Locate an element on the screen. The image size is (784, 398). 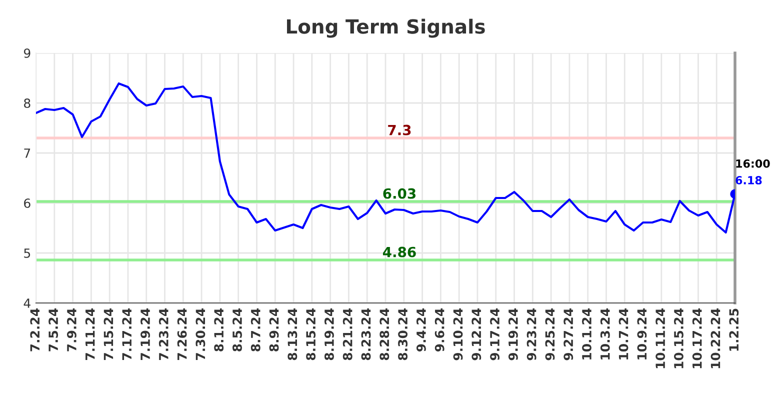
y-tick-label: 9 is located at coordinates (27, 53).